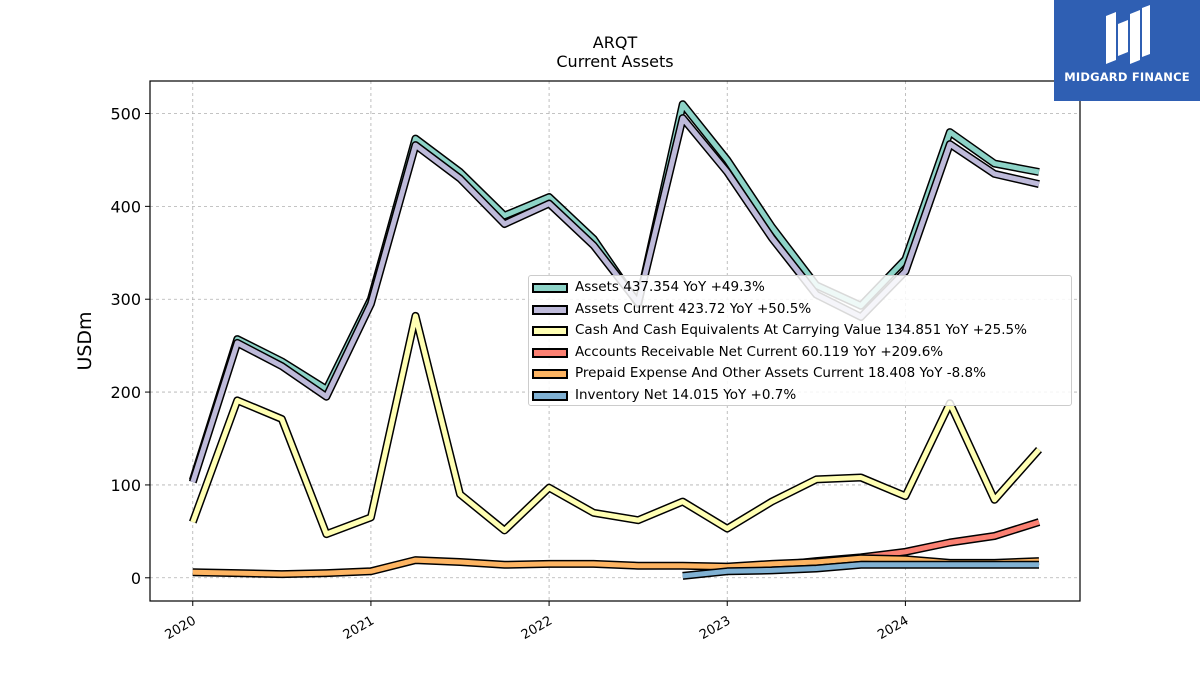 The height and width of the screenshot is (675, 1200). Describe the element at coordinates (670, 287) in the screenshot. I see `legend-label: Assets 437.354 YoY +49.3%` at that location.